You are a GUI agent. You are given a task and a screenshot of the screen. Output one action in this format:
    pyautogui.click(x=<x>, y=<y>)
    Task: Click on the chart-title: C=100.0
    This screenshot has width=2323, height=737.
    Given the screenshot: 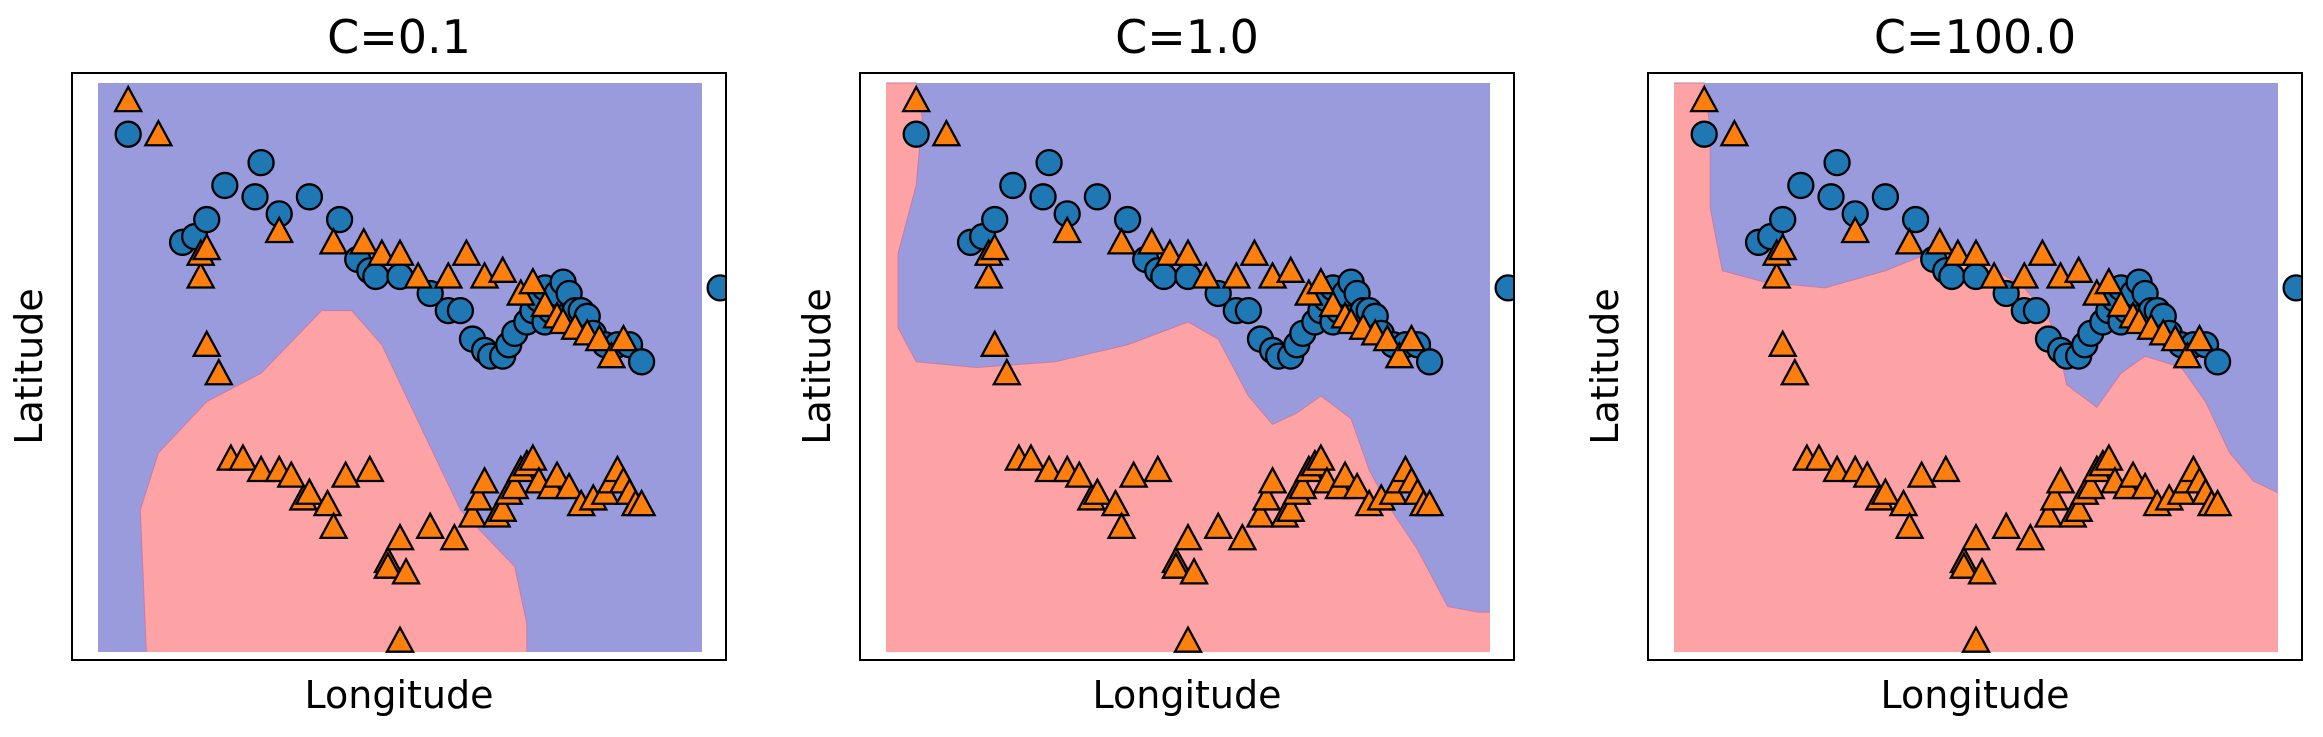 What is the action you would take?
    pyautogui.click(x=1975, y=37)
    